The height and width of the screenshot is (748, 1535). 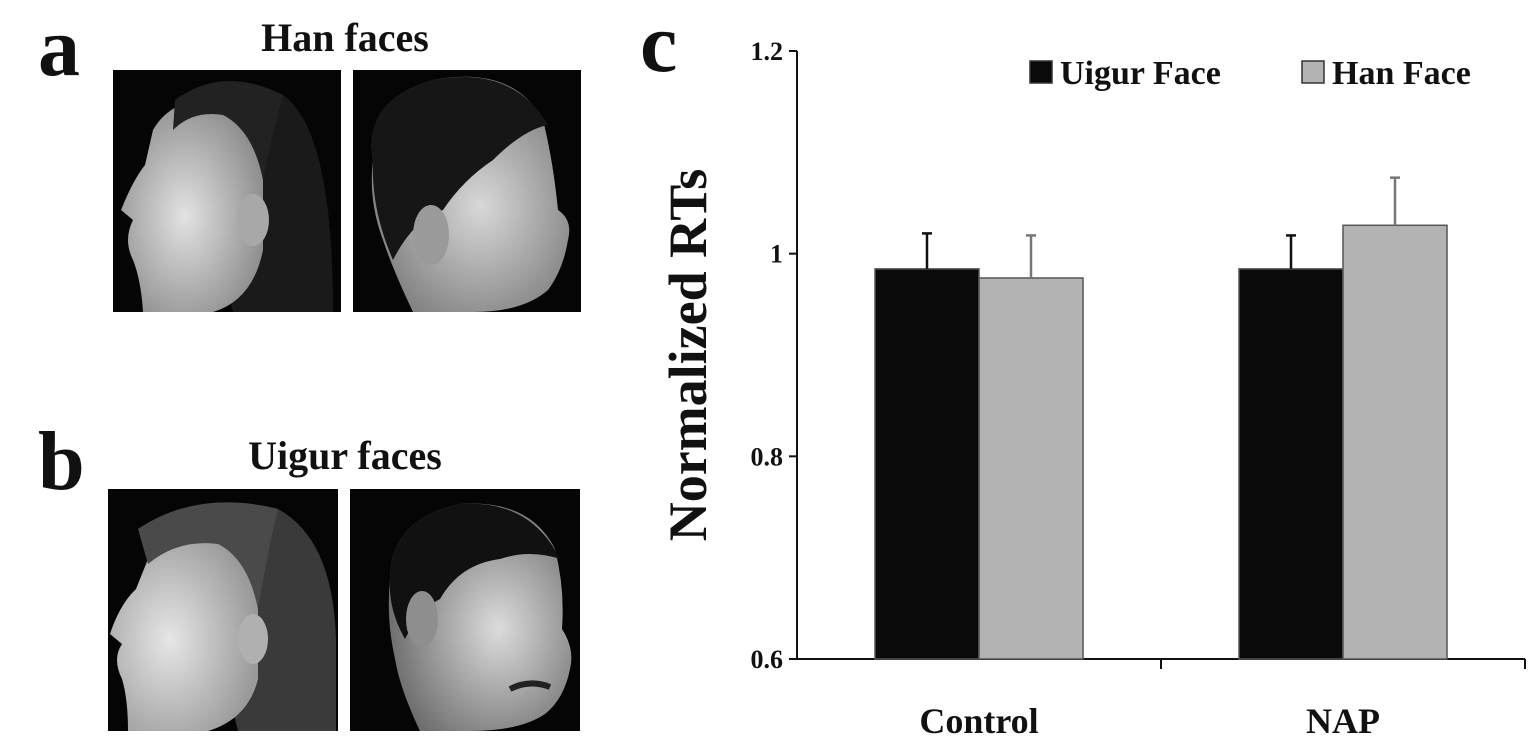 I want to click on y-tick-label-1: 0.8, so click(x=767, y=456).